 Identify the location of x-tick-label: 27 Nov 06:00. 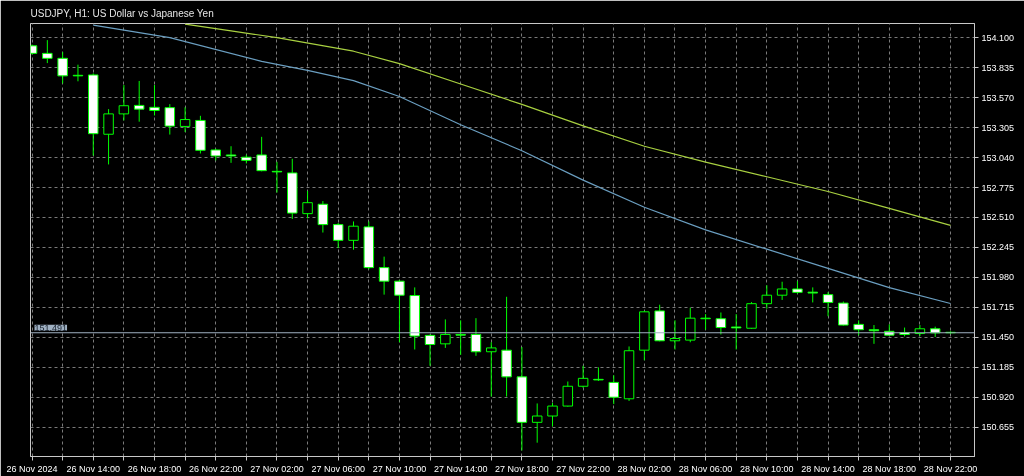
(338, 468).